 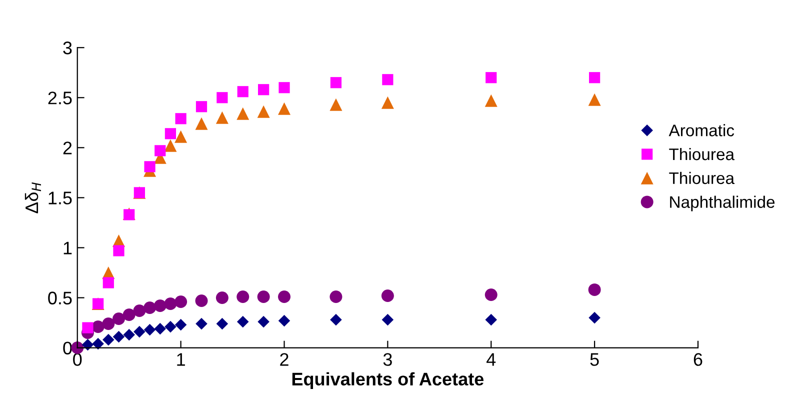 What do you see at coordinates (77, 359) in the screenshot?
I see `x-tick-label: 0` at bounding box center [77, 359].